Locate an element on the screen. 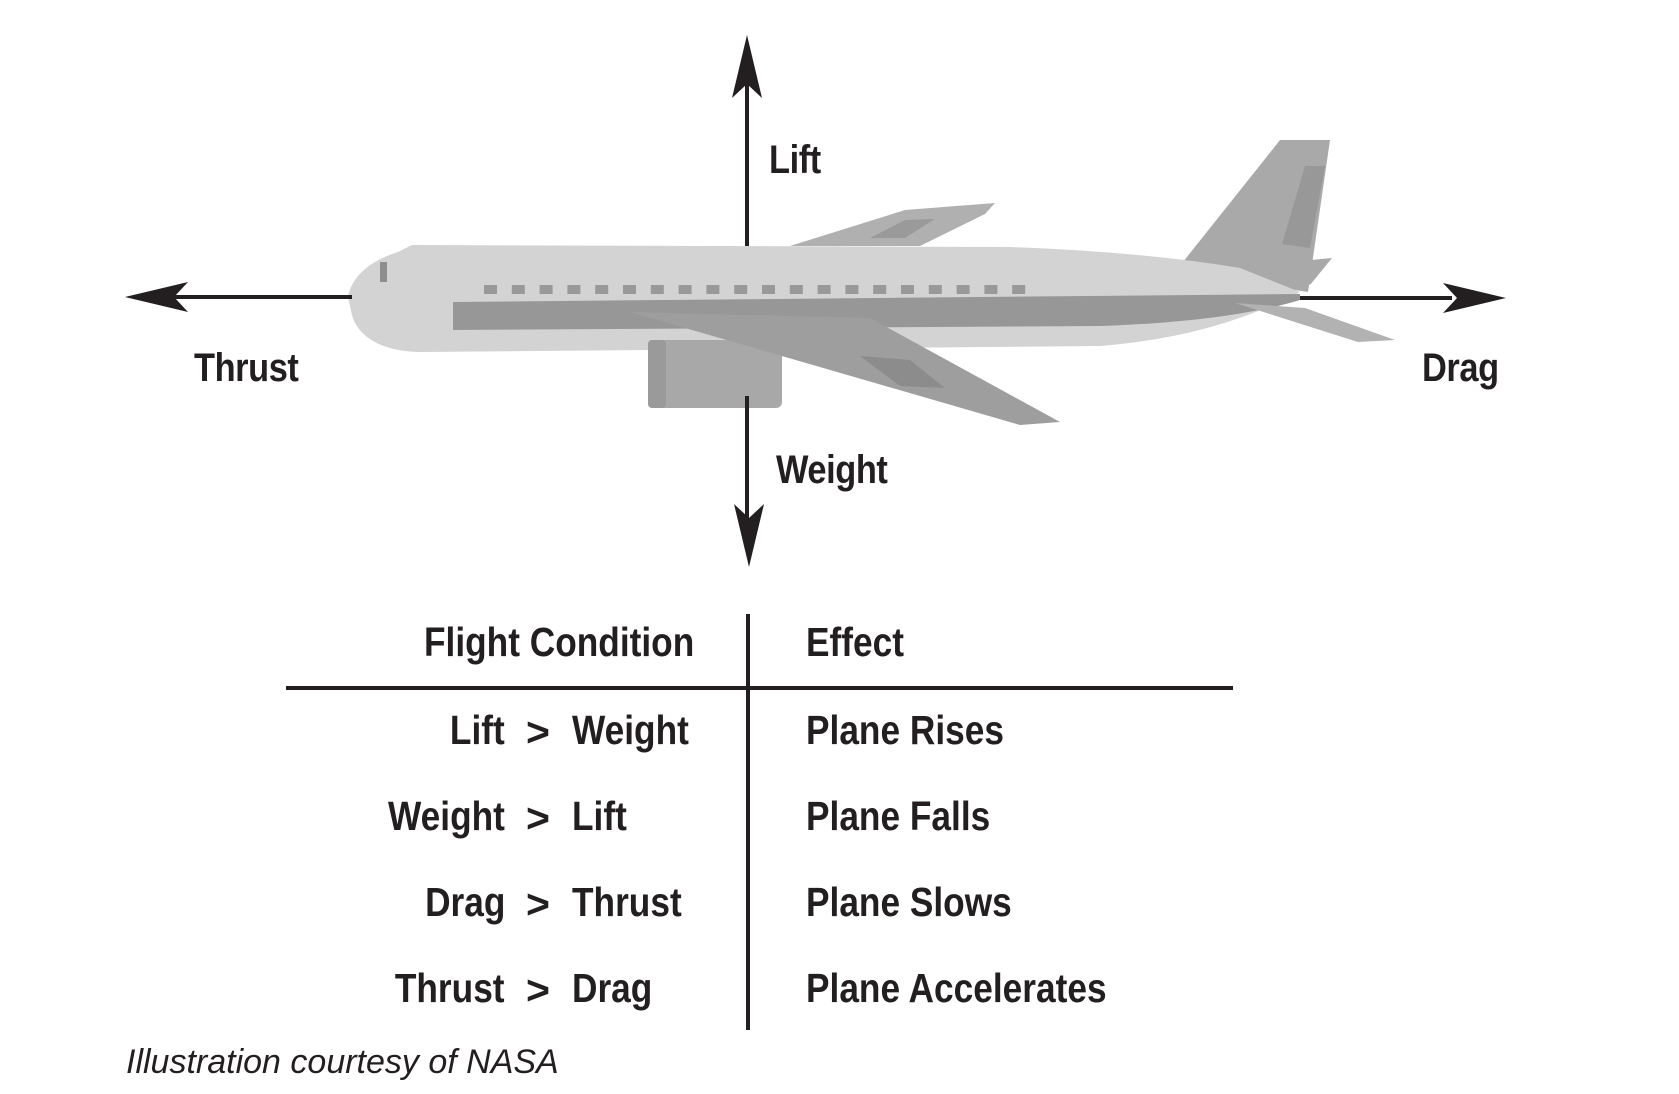  condition-left-term: Drag is located at coordinates (464, 902).